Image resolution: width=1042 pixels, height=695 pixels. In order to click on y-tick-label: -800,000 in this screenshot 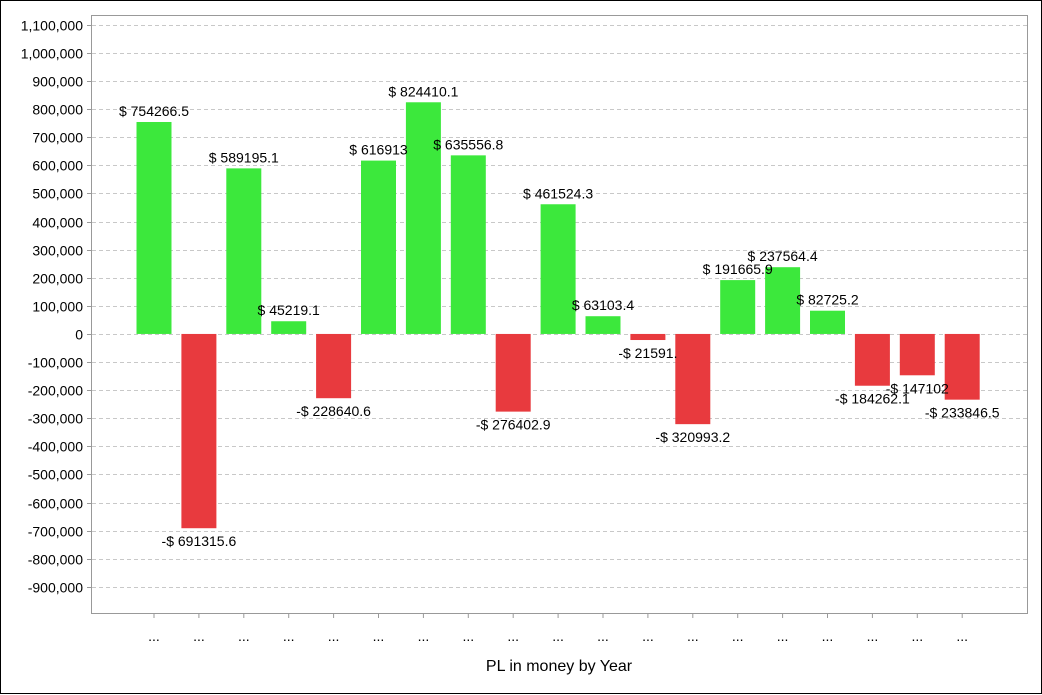, I will do `click(55, 560)`.